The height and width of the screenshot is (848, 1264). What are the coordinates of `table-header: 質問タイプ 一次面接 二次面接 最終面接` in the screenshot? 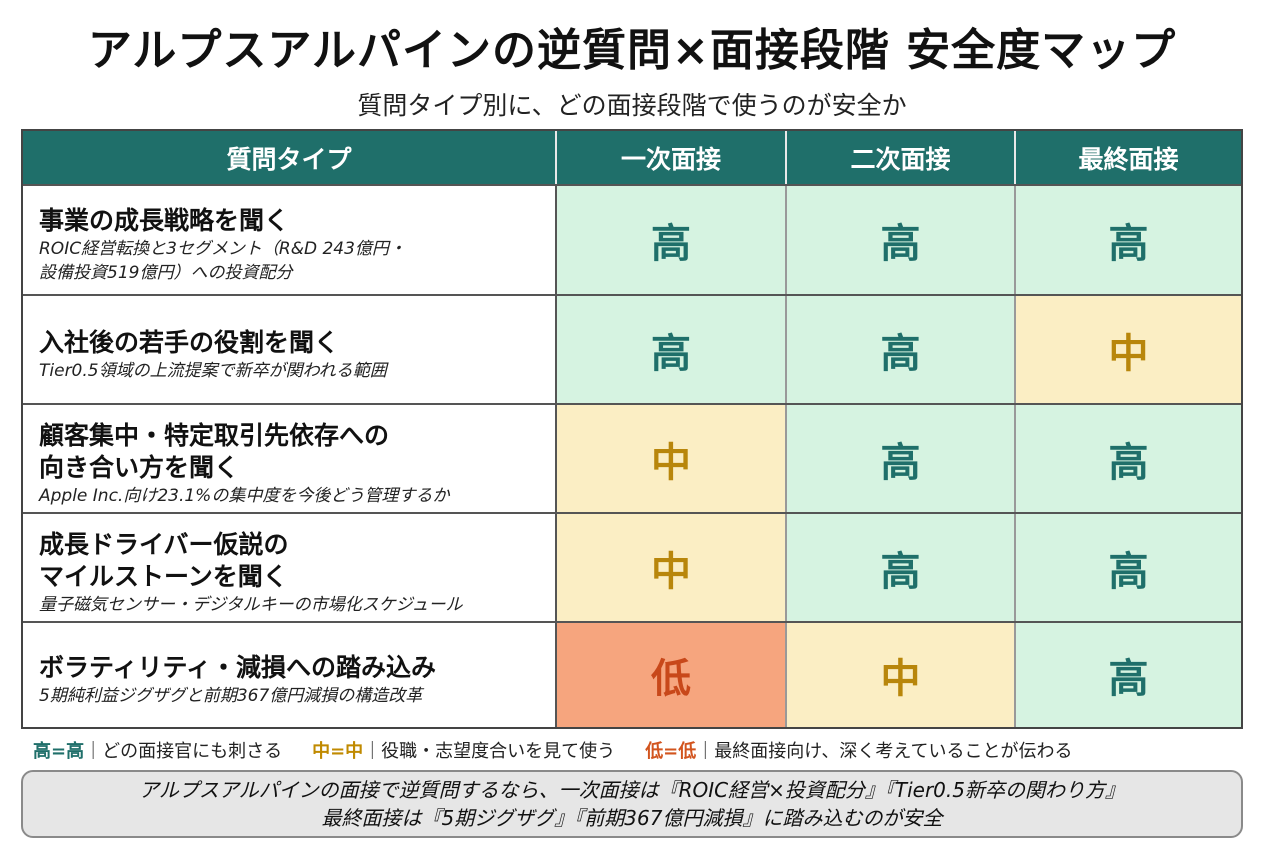 It's located at (632, 157).